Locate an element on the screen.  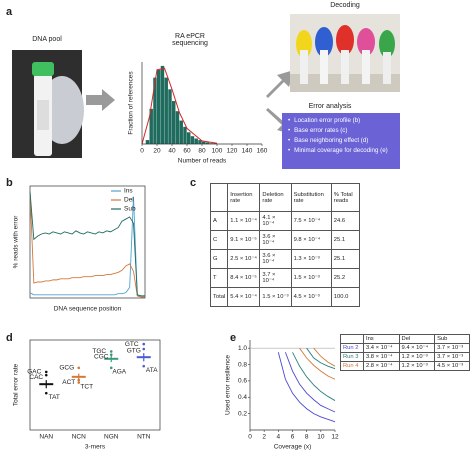
legend-label: Sub is located at coordinates (130, 209).